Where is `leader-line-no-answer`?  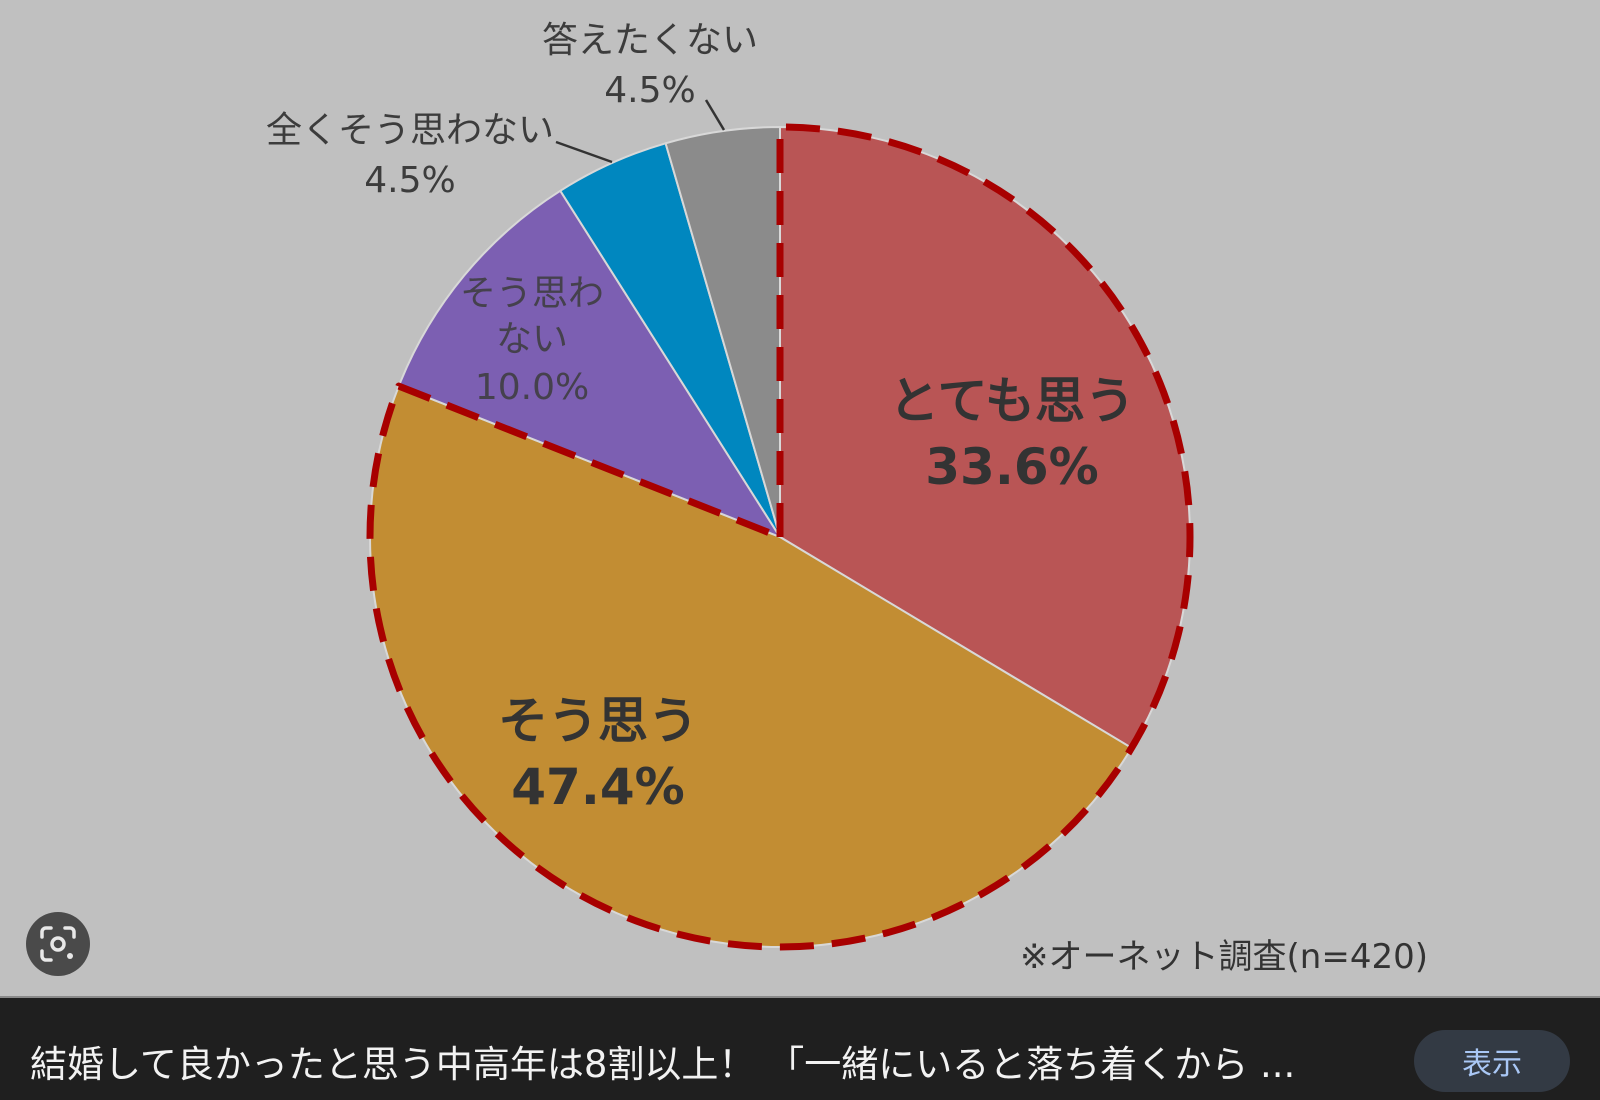 leader-line-no-answer is located at coordinates (715, 115).